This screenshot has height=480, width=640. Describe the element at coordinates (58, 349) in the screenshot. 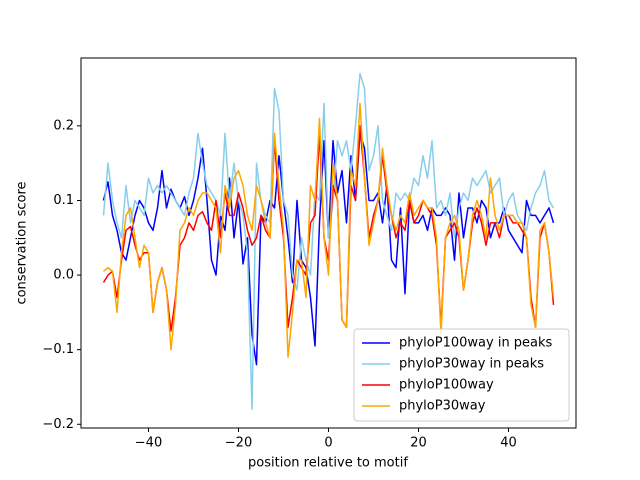

I see `y-tick-label: −0.1` at that location.